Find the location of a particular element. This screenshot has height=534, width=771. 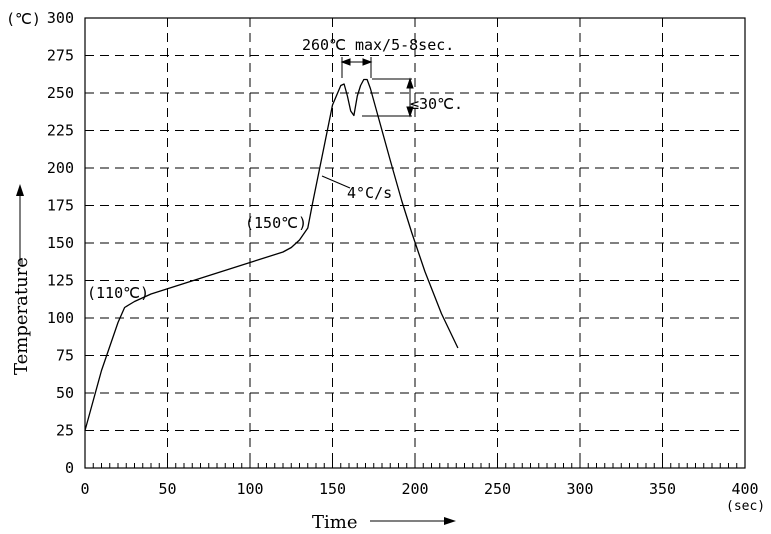

y-tick-label: 175 is located at coordinates (60, 206).